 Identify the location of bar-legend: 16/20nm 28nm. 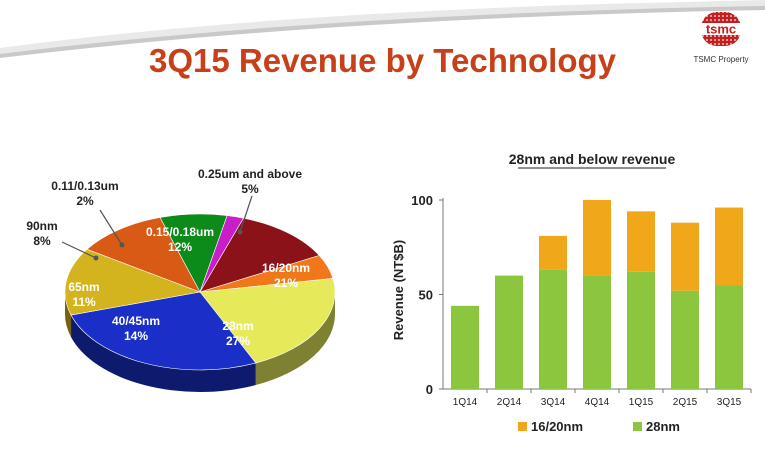
(599, 426).